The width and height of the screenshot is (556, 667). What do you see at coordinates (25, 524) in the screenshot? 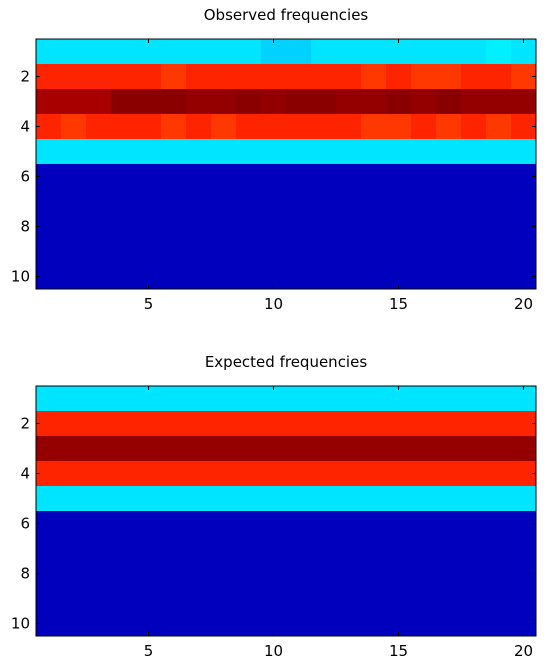
I see `expected-y-tick-label: 6` at bounding box center [25, 524].